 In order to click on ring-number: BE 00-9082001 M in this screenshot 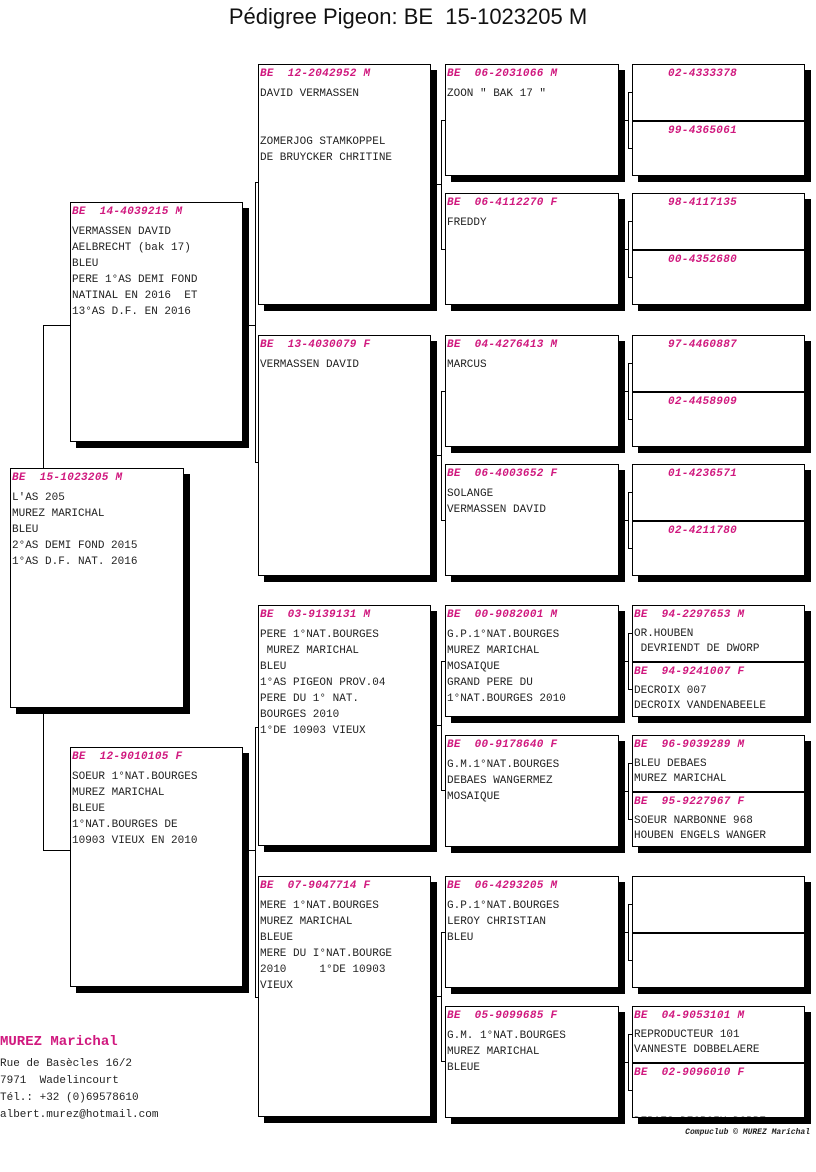, I will do `click(502, 615)`.